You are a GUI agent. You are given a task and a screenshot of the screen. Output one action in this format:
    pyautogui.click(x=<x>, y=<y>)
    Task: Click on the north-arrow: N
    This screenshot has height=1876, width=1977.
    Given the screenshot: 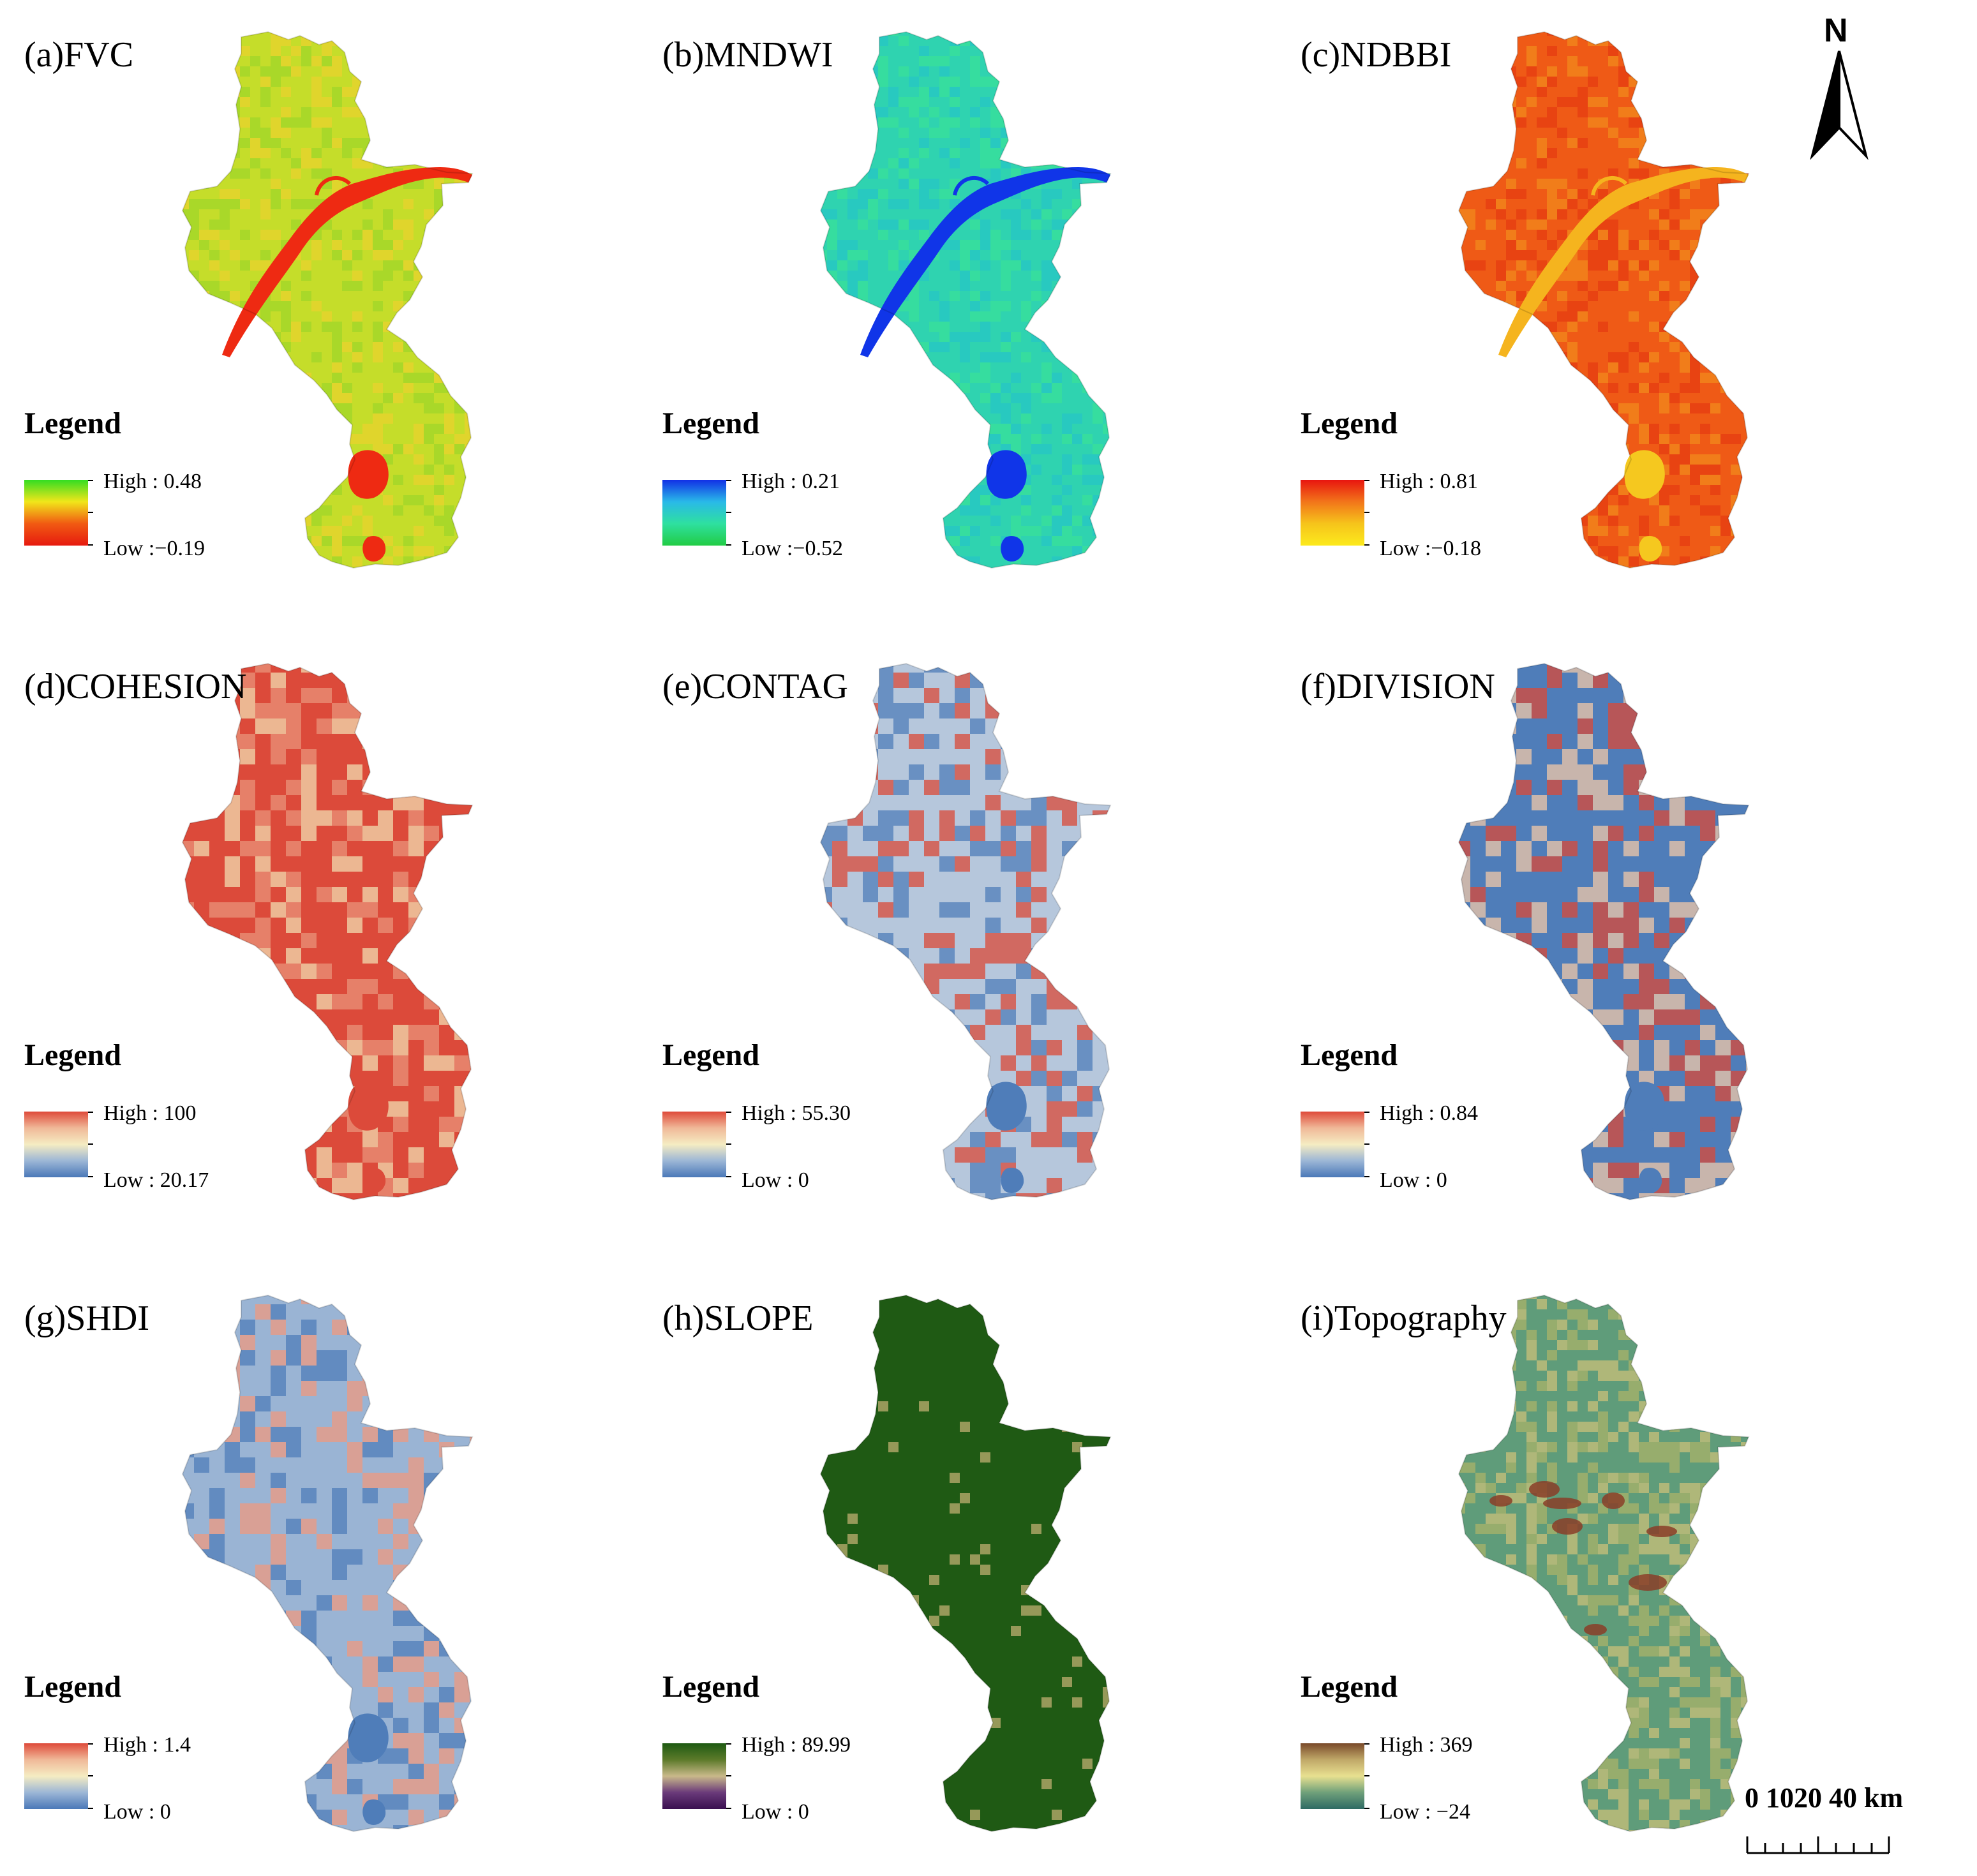 What is the action you would take?
    pyautogui.click(x=1840, y=87)
    